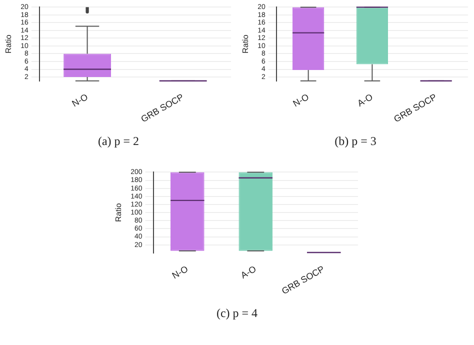 The image size is (474, 345). I want to click on text: (c) p = 4, so click(237, 313).